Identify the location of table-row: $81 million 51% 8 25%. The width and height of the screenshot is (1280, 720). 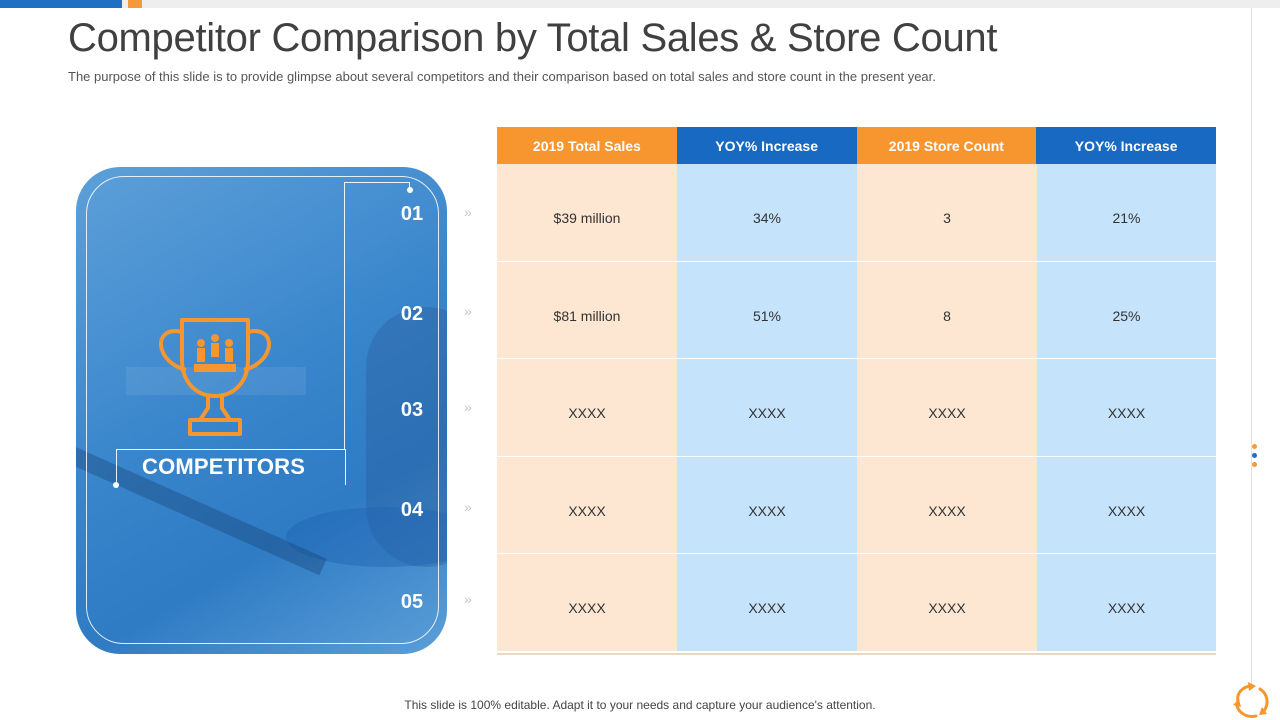
(856, 310).